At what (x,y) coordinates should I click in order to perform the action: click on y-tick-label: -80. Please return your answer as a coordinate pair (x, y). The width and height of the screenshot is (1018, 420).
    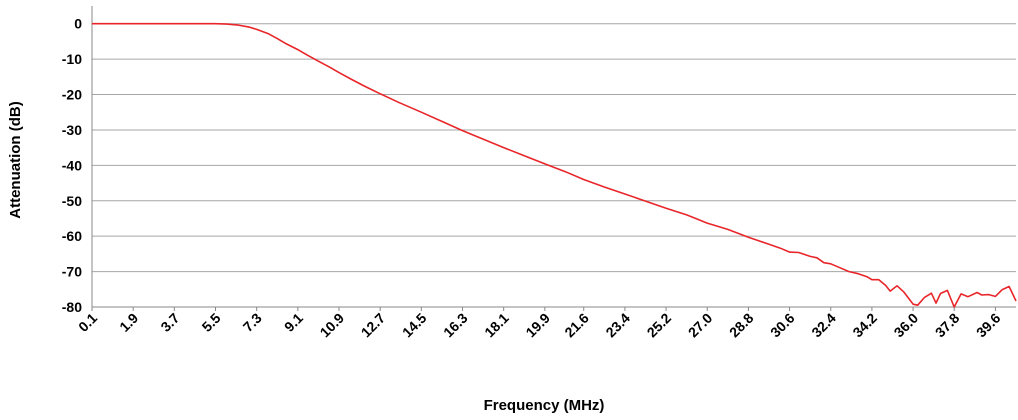
    Looking at the image, I should click on (72, 307).